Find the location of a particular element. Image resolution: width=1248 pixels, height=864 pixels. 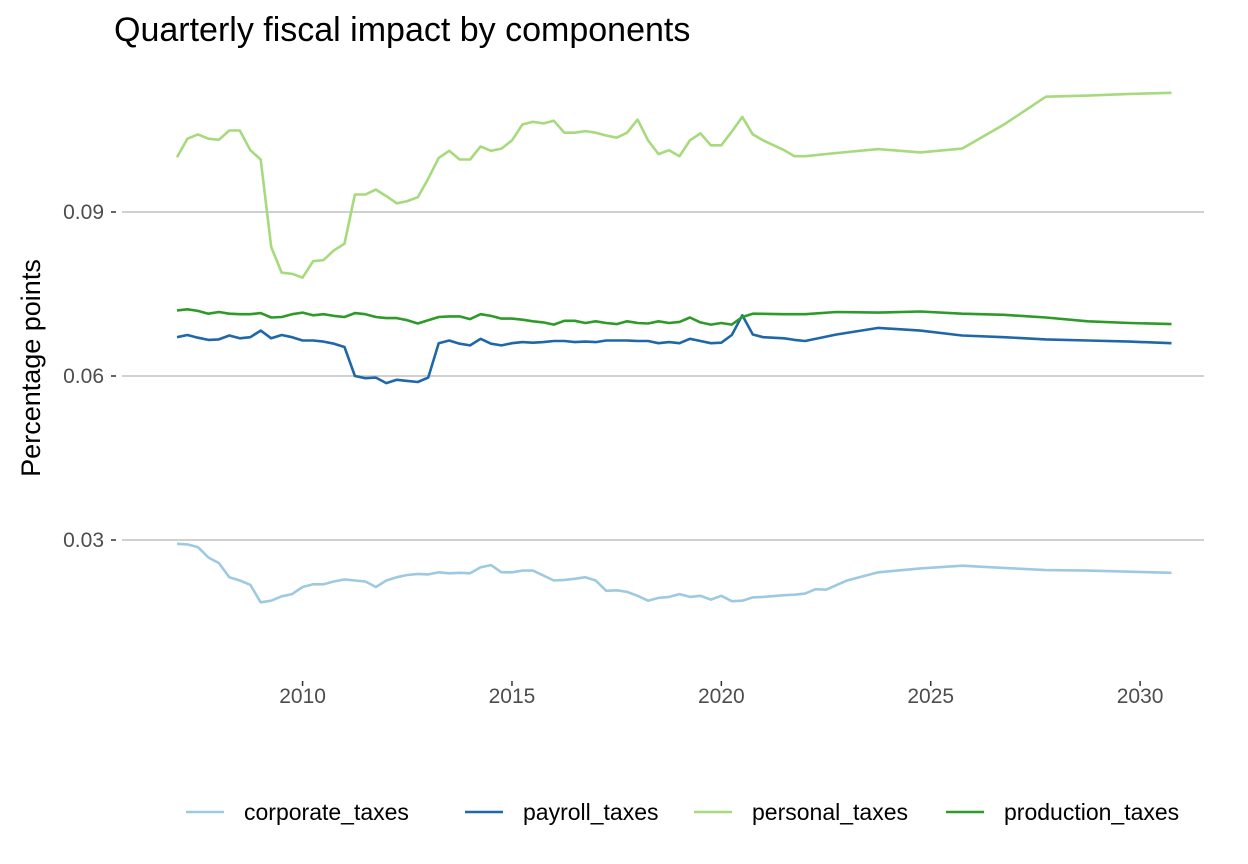

x-tick-label: 2030 is located at coordinates (1140, 696).